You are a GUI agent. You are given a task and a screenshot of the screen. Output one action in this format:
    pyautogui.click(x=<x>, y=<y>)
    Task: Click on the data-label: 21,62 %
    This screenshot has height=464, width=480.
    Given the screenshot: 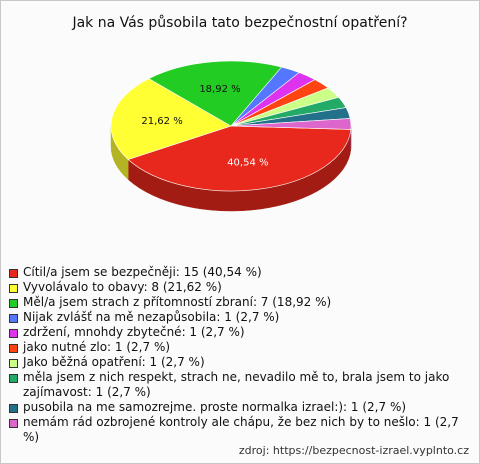 What is the action you would take?
    pyautogui.click(x=161, y=121)
    